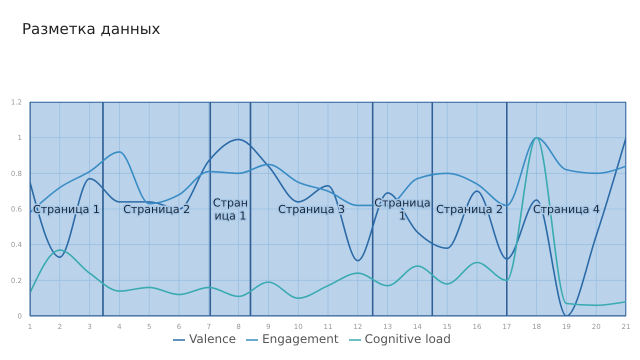  I want to click on legend-label: Cognitive load, so click(407, 339).